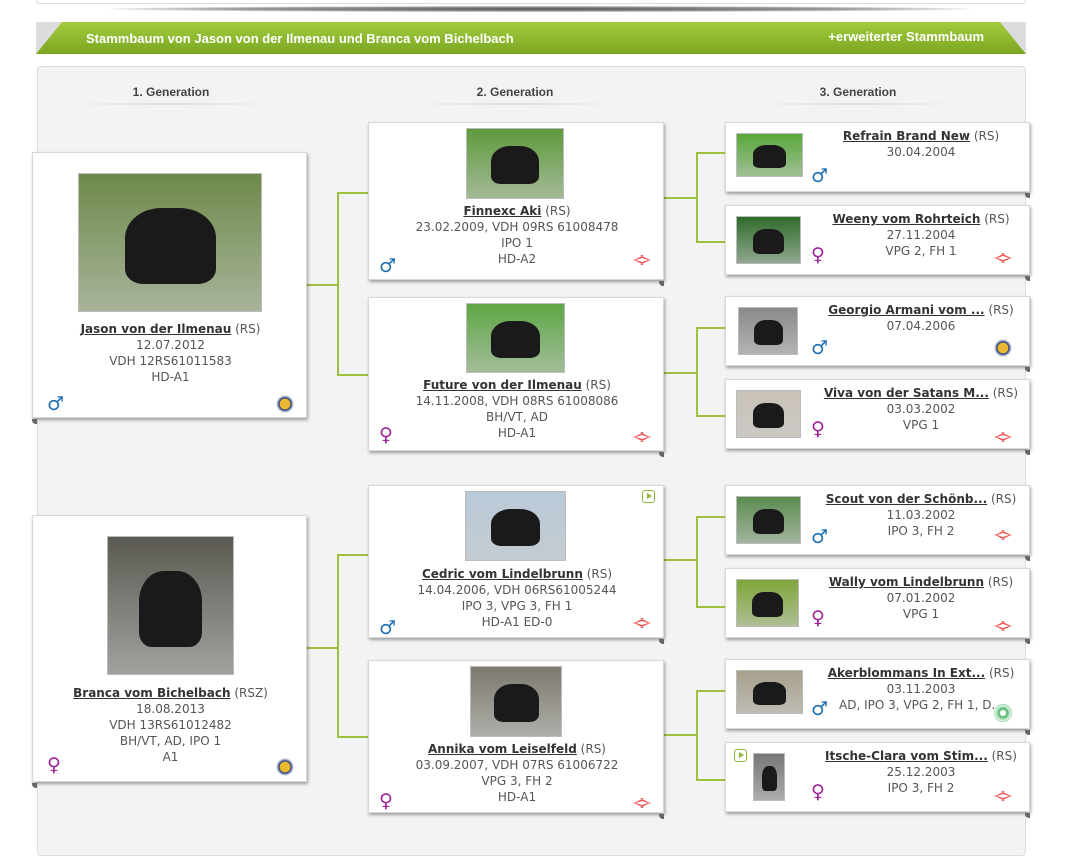 This screenshot has height=856, width=1066. What do you see at coordinates (517, 259) in the screenshot?
I see `dog-detail-line: HD-A2` at bounding box center [517, 259].